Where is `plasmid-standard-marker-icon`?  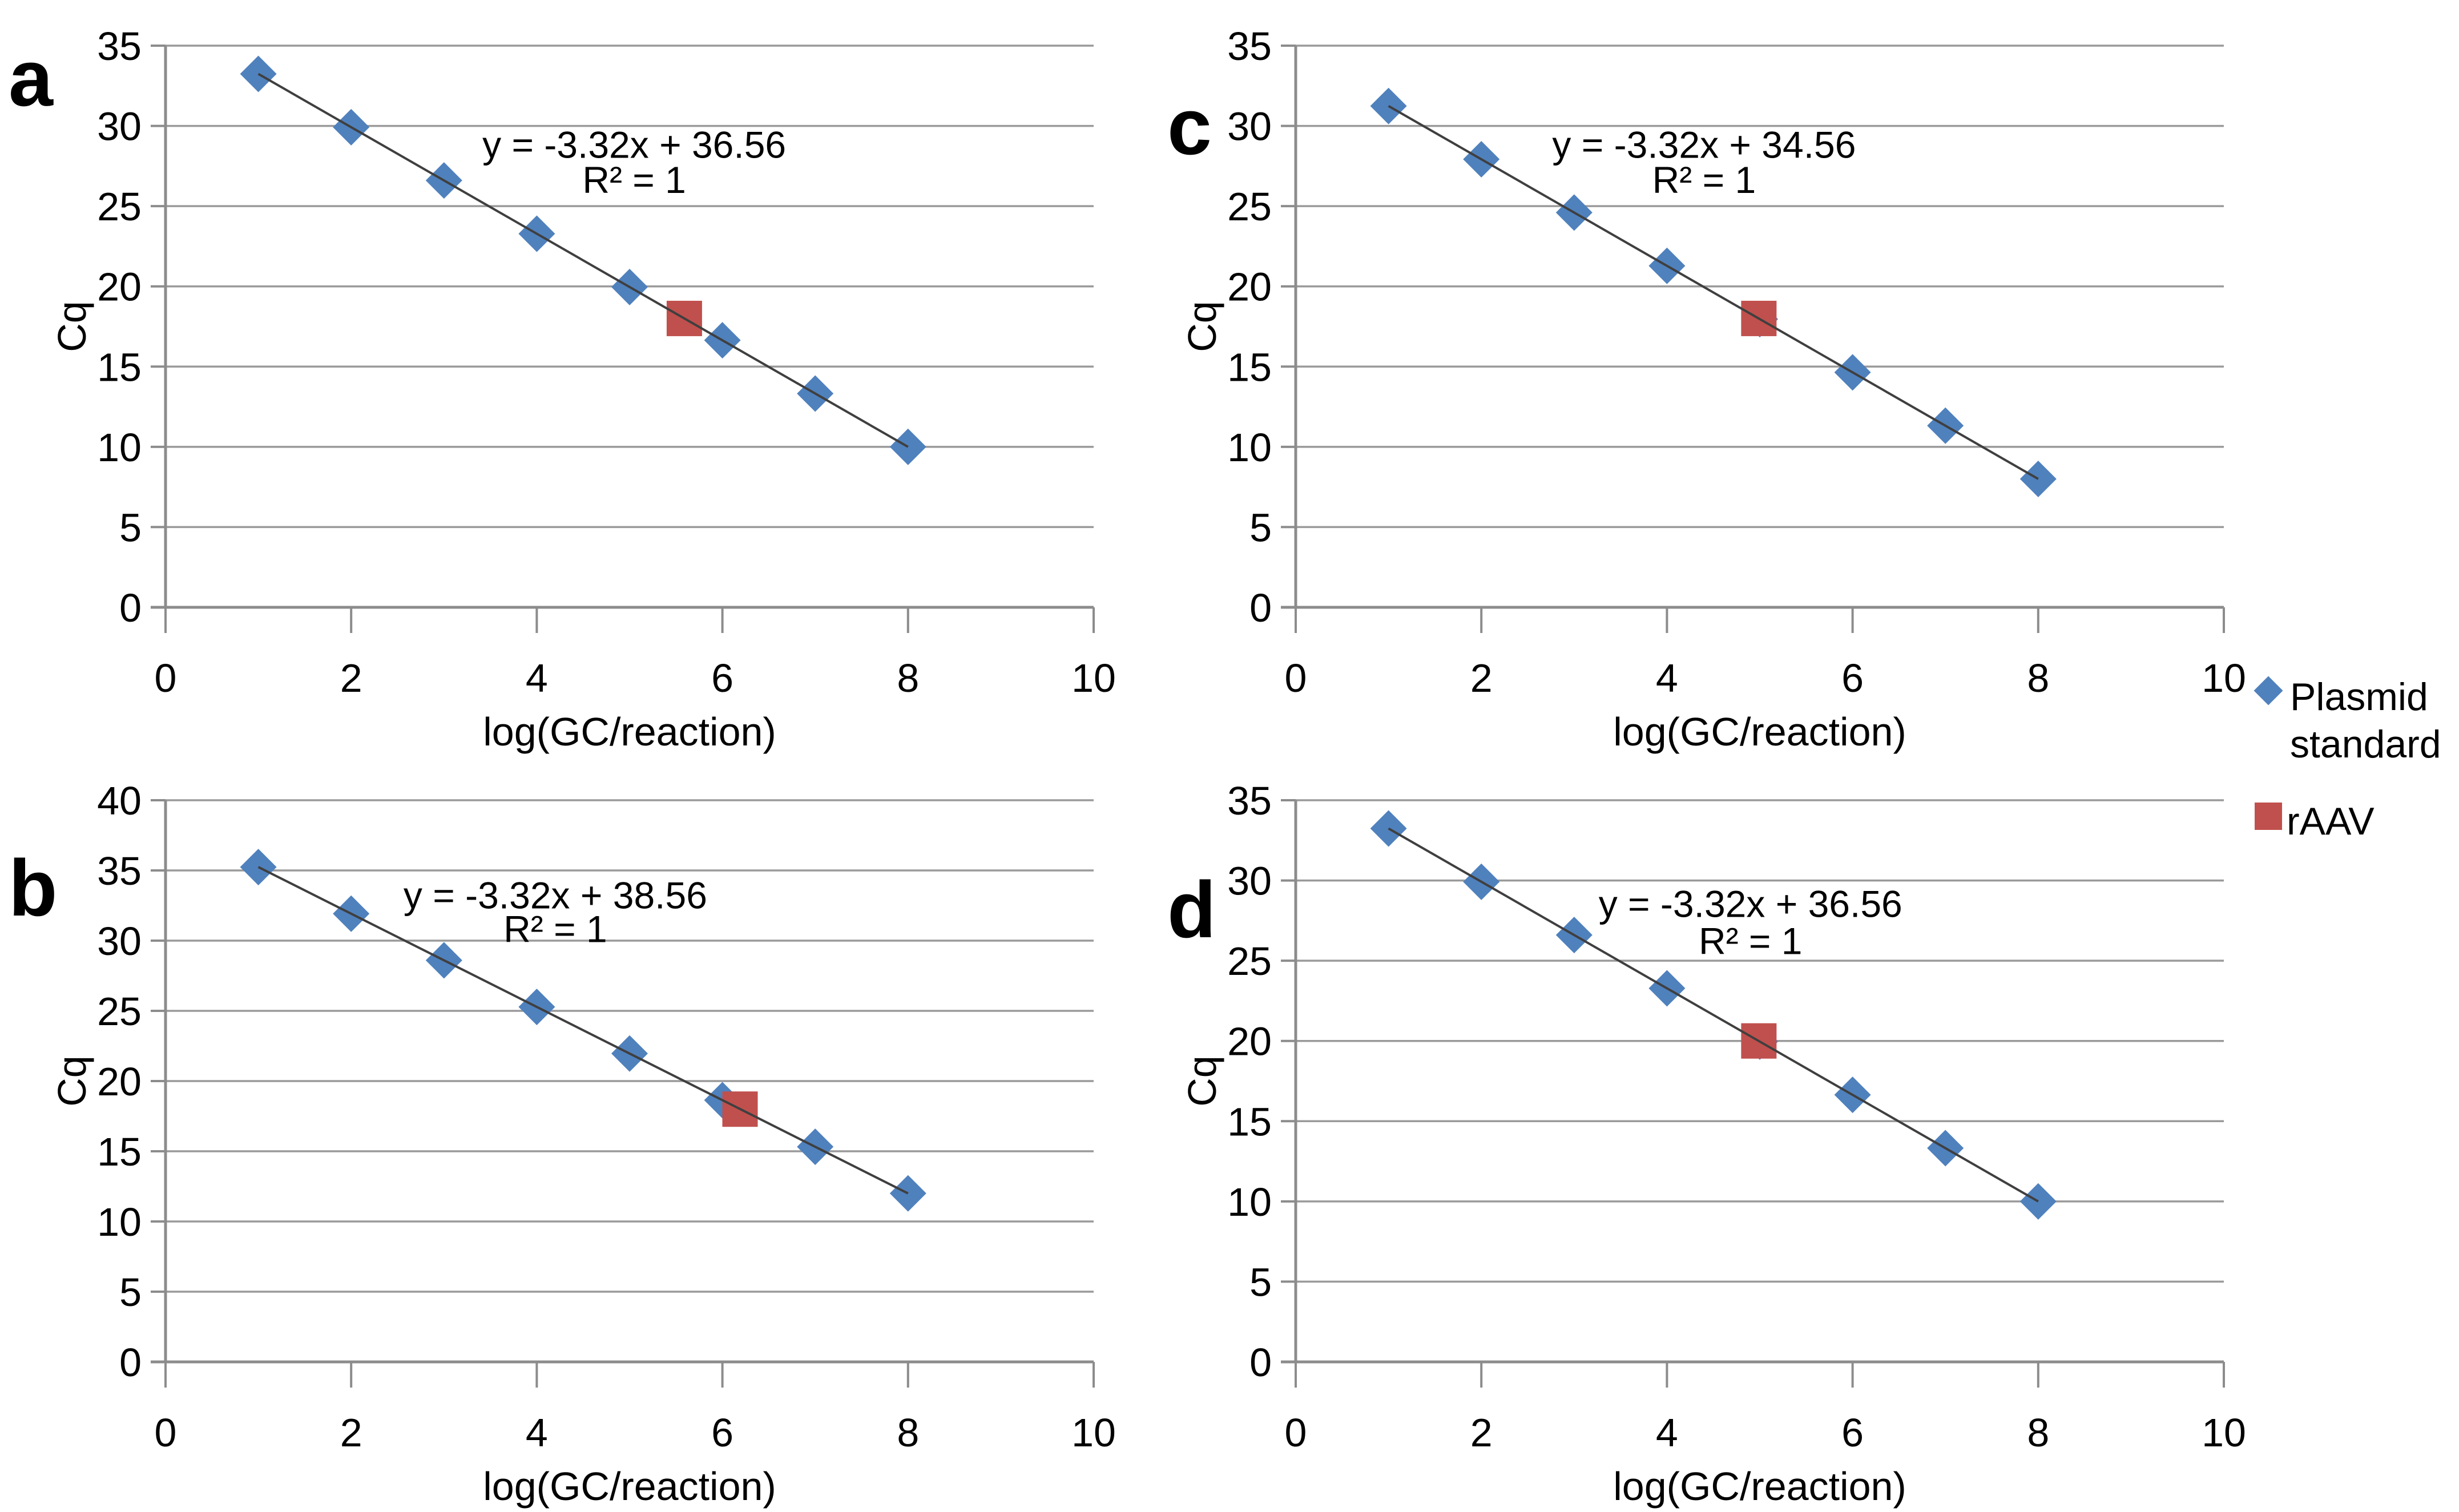 plasmid-standard-marker-icon is located at coordinates (2268, 690).